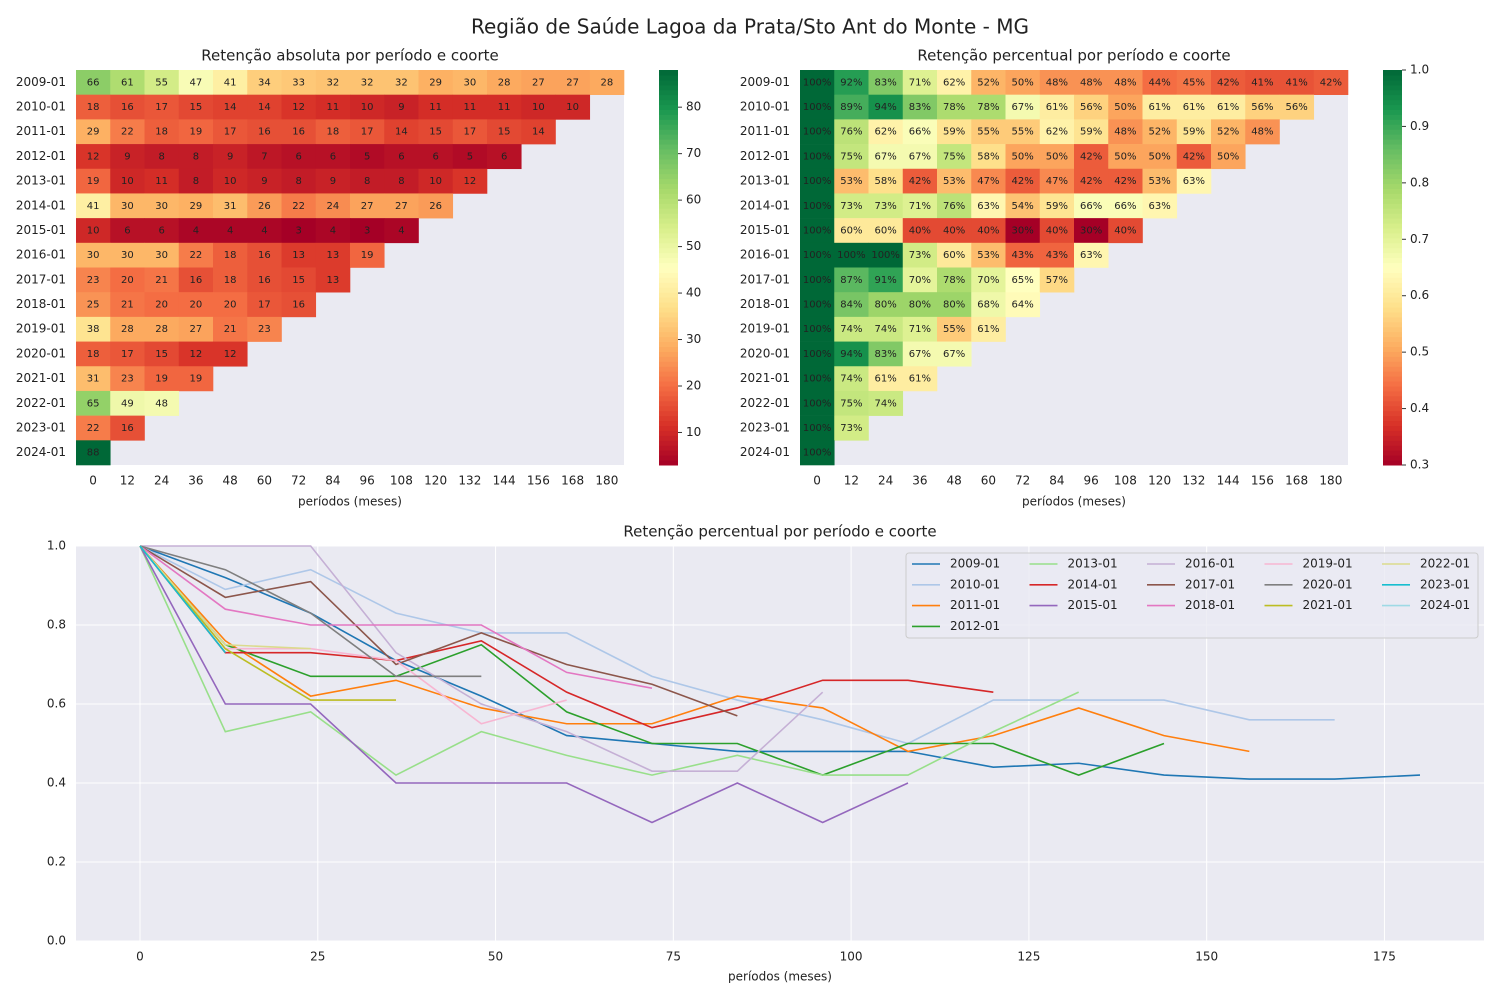 This screenshot has height=1000, width=1500. Describe the element at coordinates (1028, 957) in the screenshot. I see `x-tick-label: 125` at that location.